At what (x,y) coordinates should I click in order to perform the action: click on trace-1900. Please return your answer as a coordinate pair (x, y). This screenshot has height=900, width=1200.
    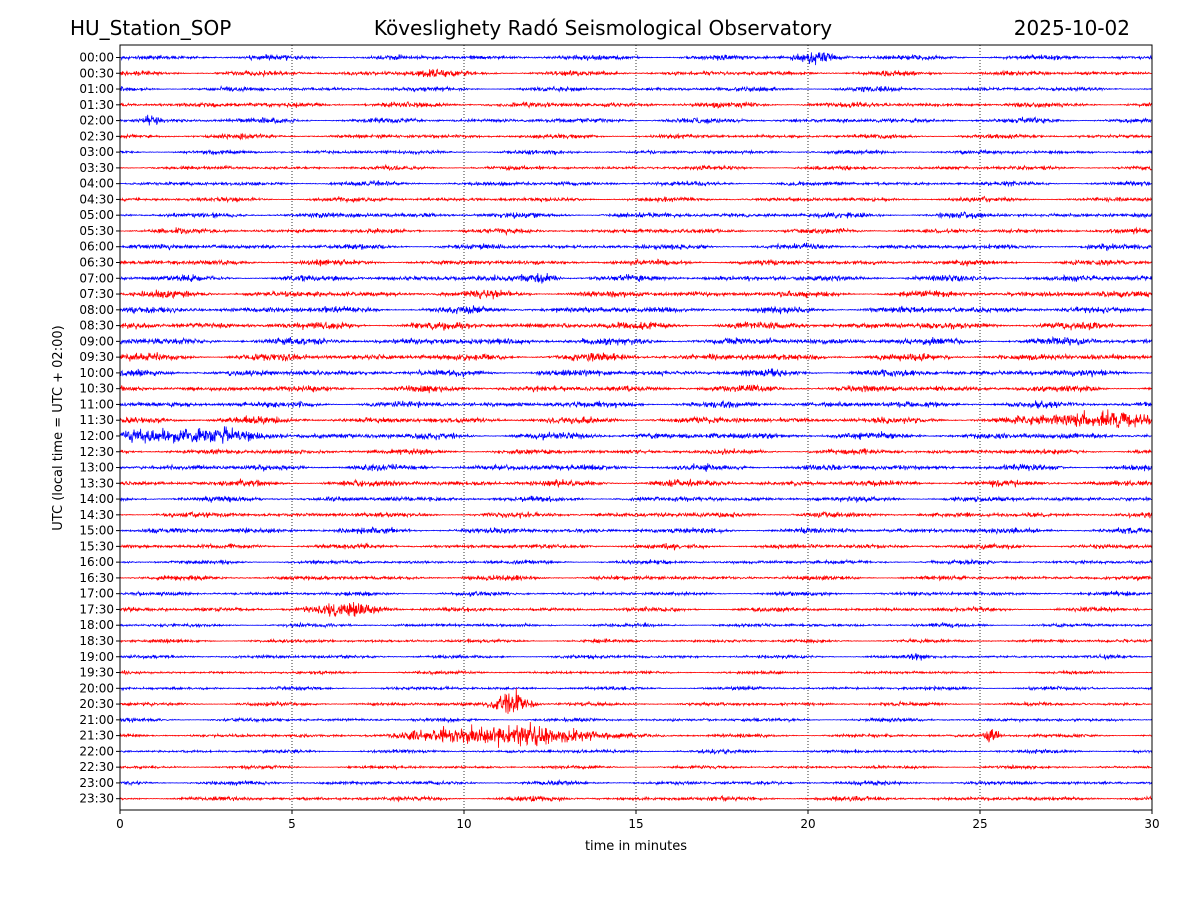
    Looking at the image, I should click on (635, 657).